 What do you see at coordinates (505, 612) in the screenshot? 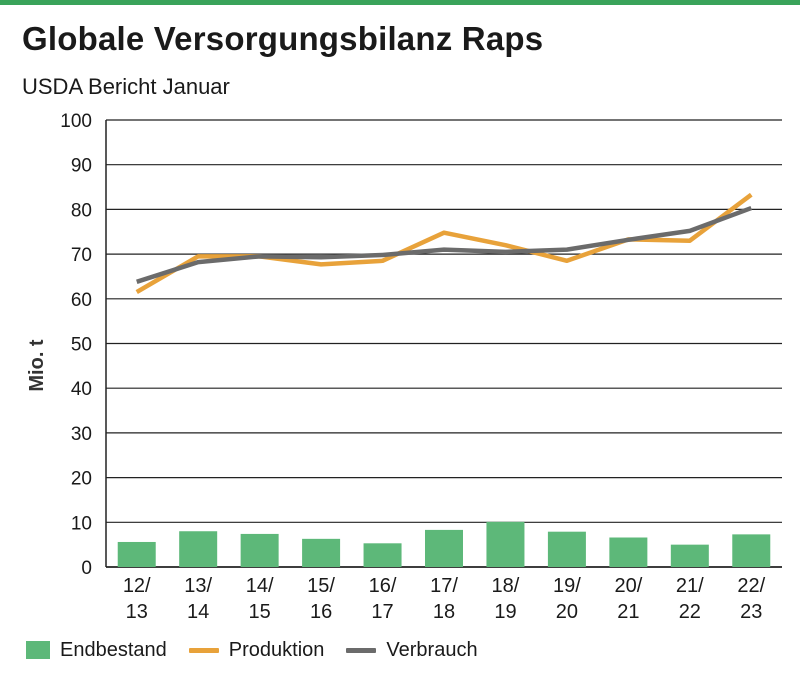
I see `x-tick-label: 19` at bounding box center [505, 612].